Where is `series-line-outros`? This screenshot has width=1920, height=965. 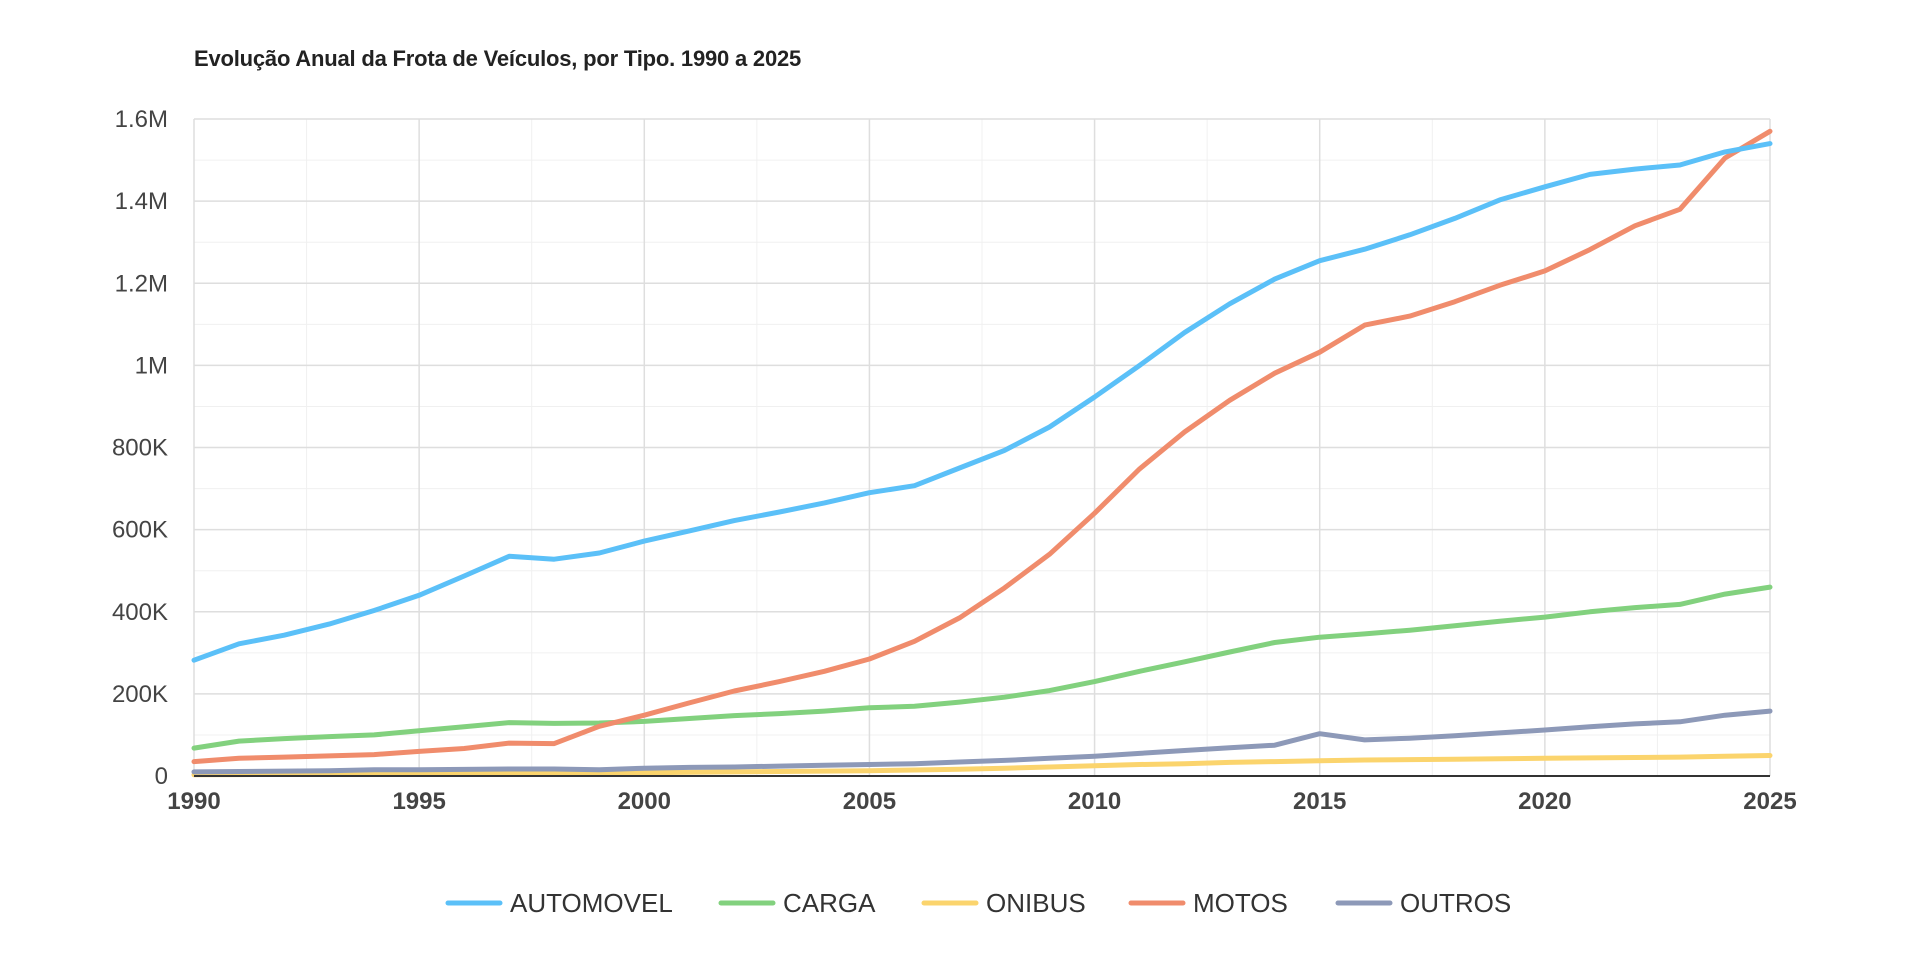
series-line-outros is located at coordinates (982, 741).